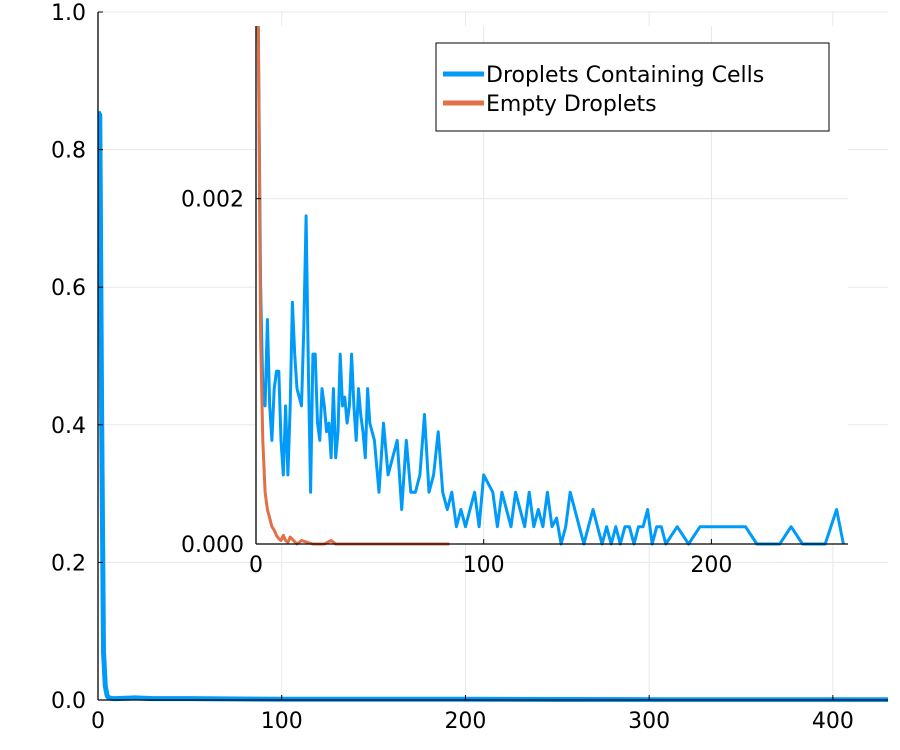  What do you see at coordinates (68, 13) in the screenshot?
I see `y-tick-label: 1.0` at bounding box center [68, 13].